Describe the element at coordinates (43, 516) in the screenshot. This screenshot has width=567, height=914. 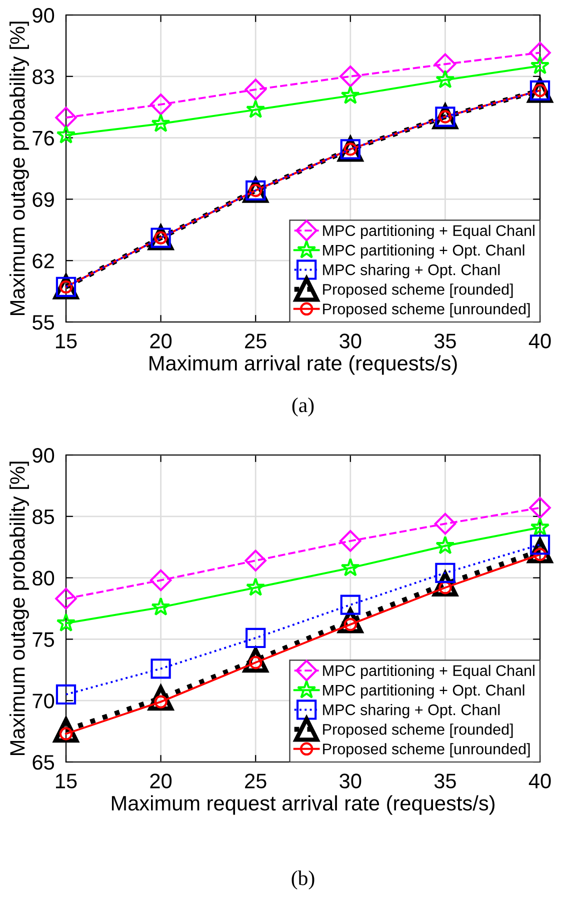
I see `y-tick-label: 85` at that location.